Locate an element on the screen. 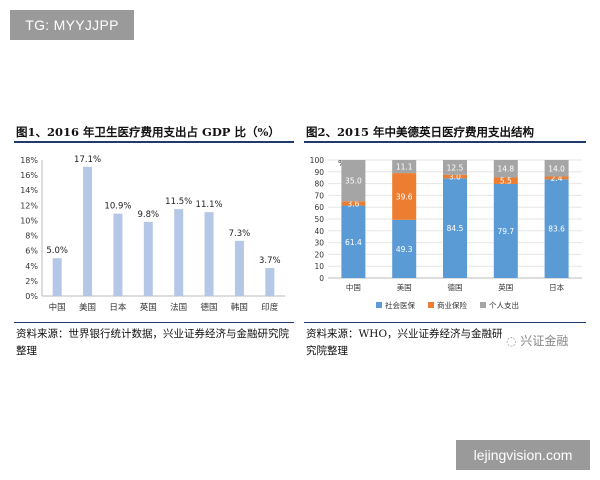 Image resolution: width=600 pixels, height=480 pixels. right-legend-label: 社会医保 is located at coordinates (400, 305).